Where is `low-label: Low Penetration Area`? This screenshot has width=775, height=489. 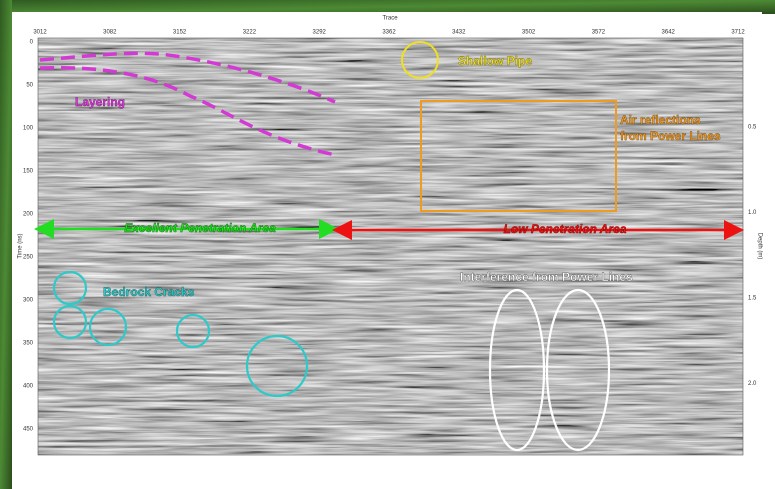
low-label: Low Penetration Area is located at coordinates (565, 229).